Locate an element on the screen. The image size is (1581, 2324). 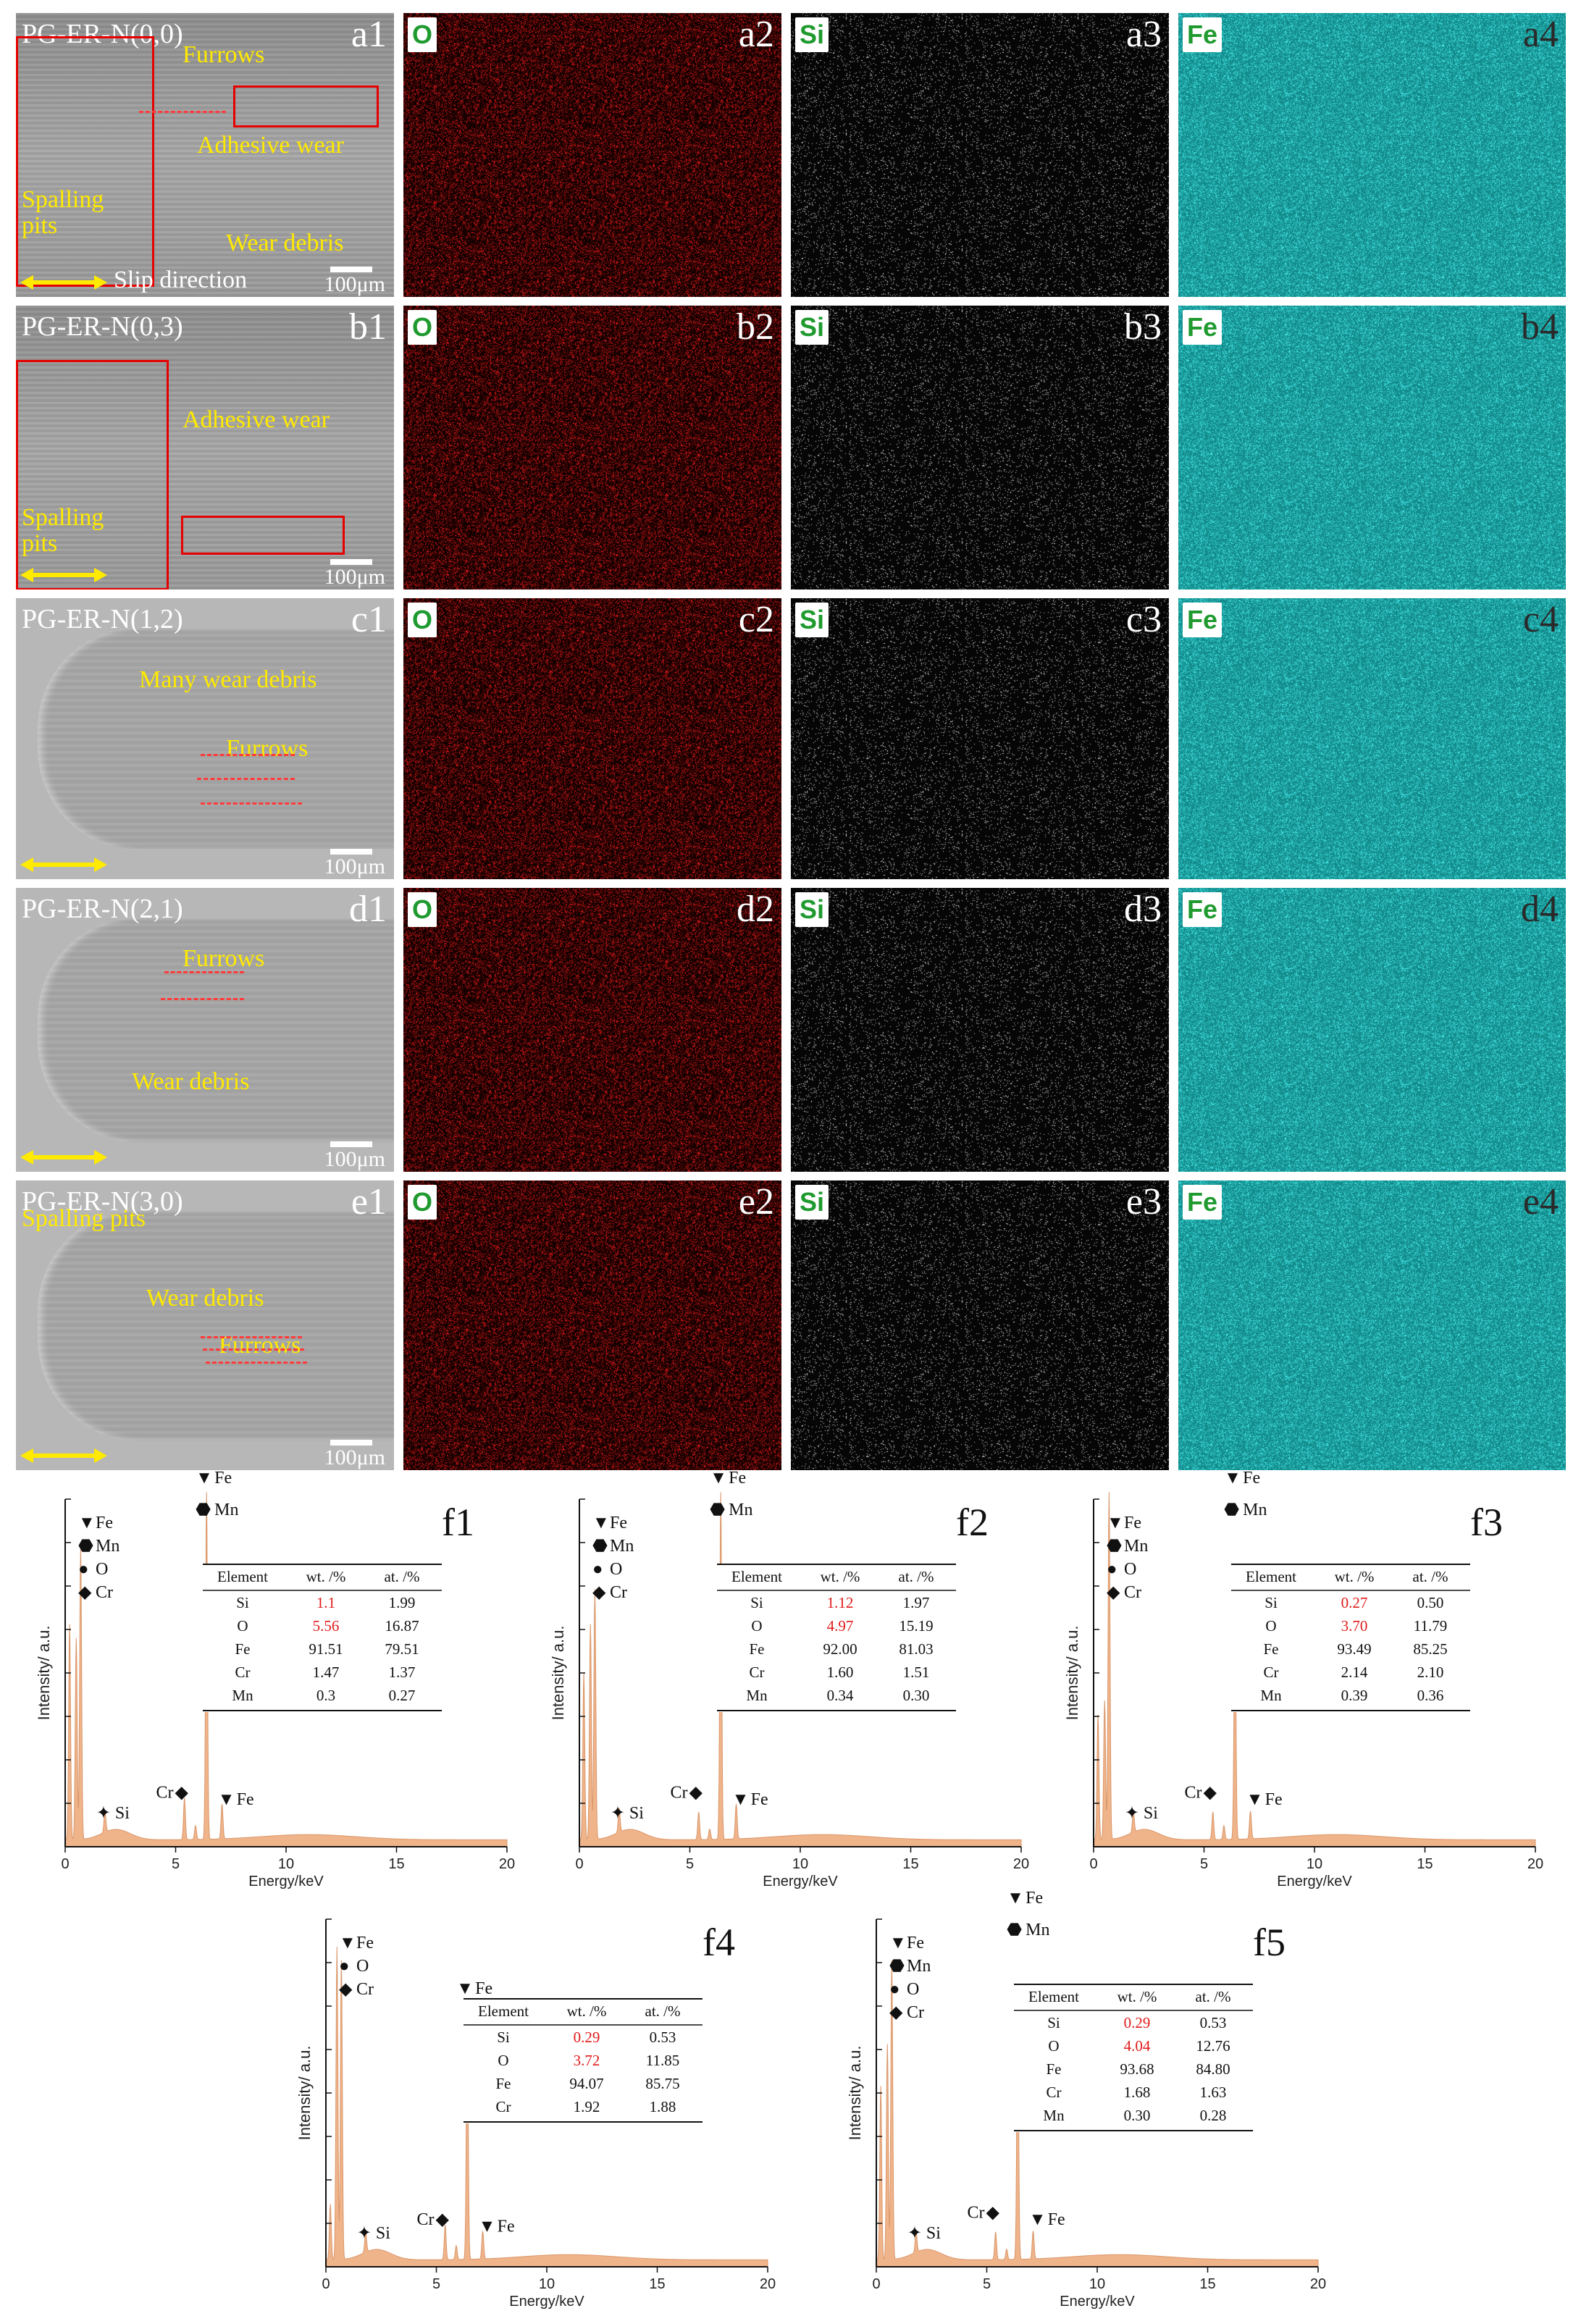
x-tick-label: 10 is located at coordinates (1314, 1864).